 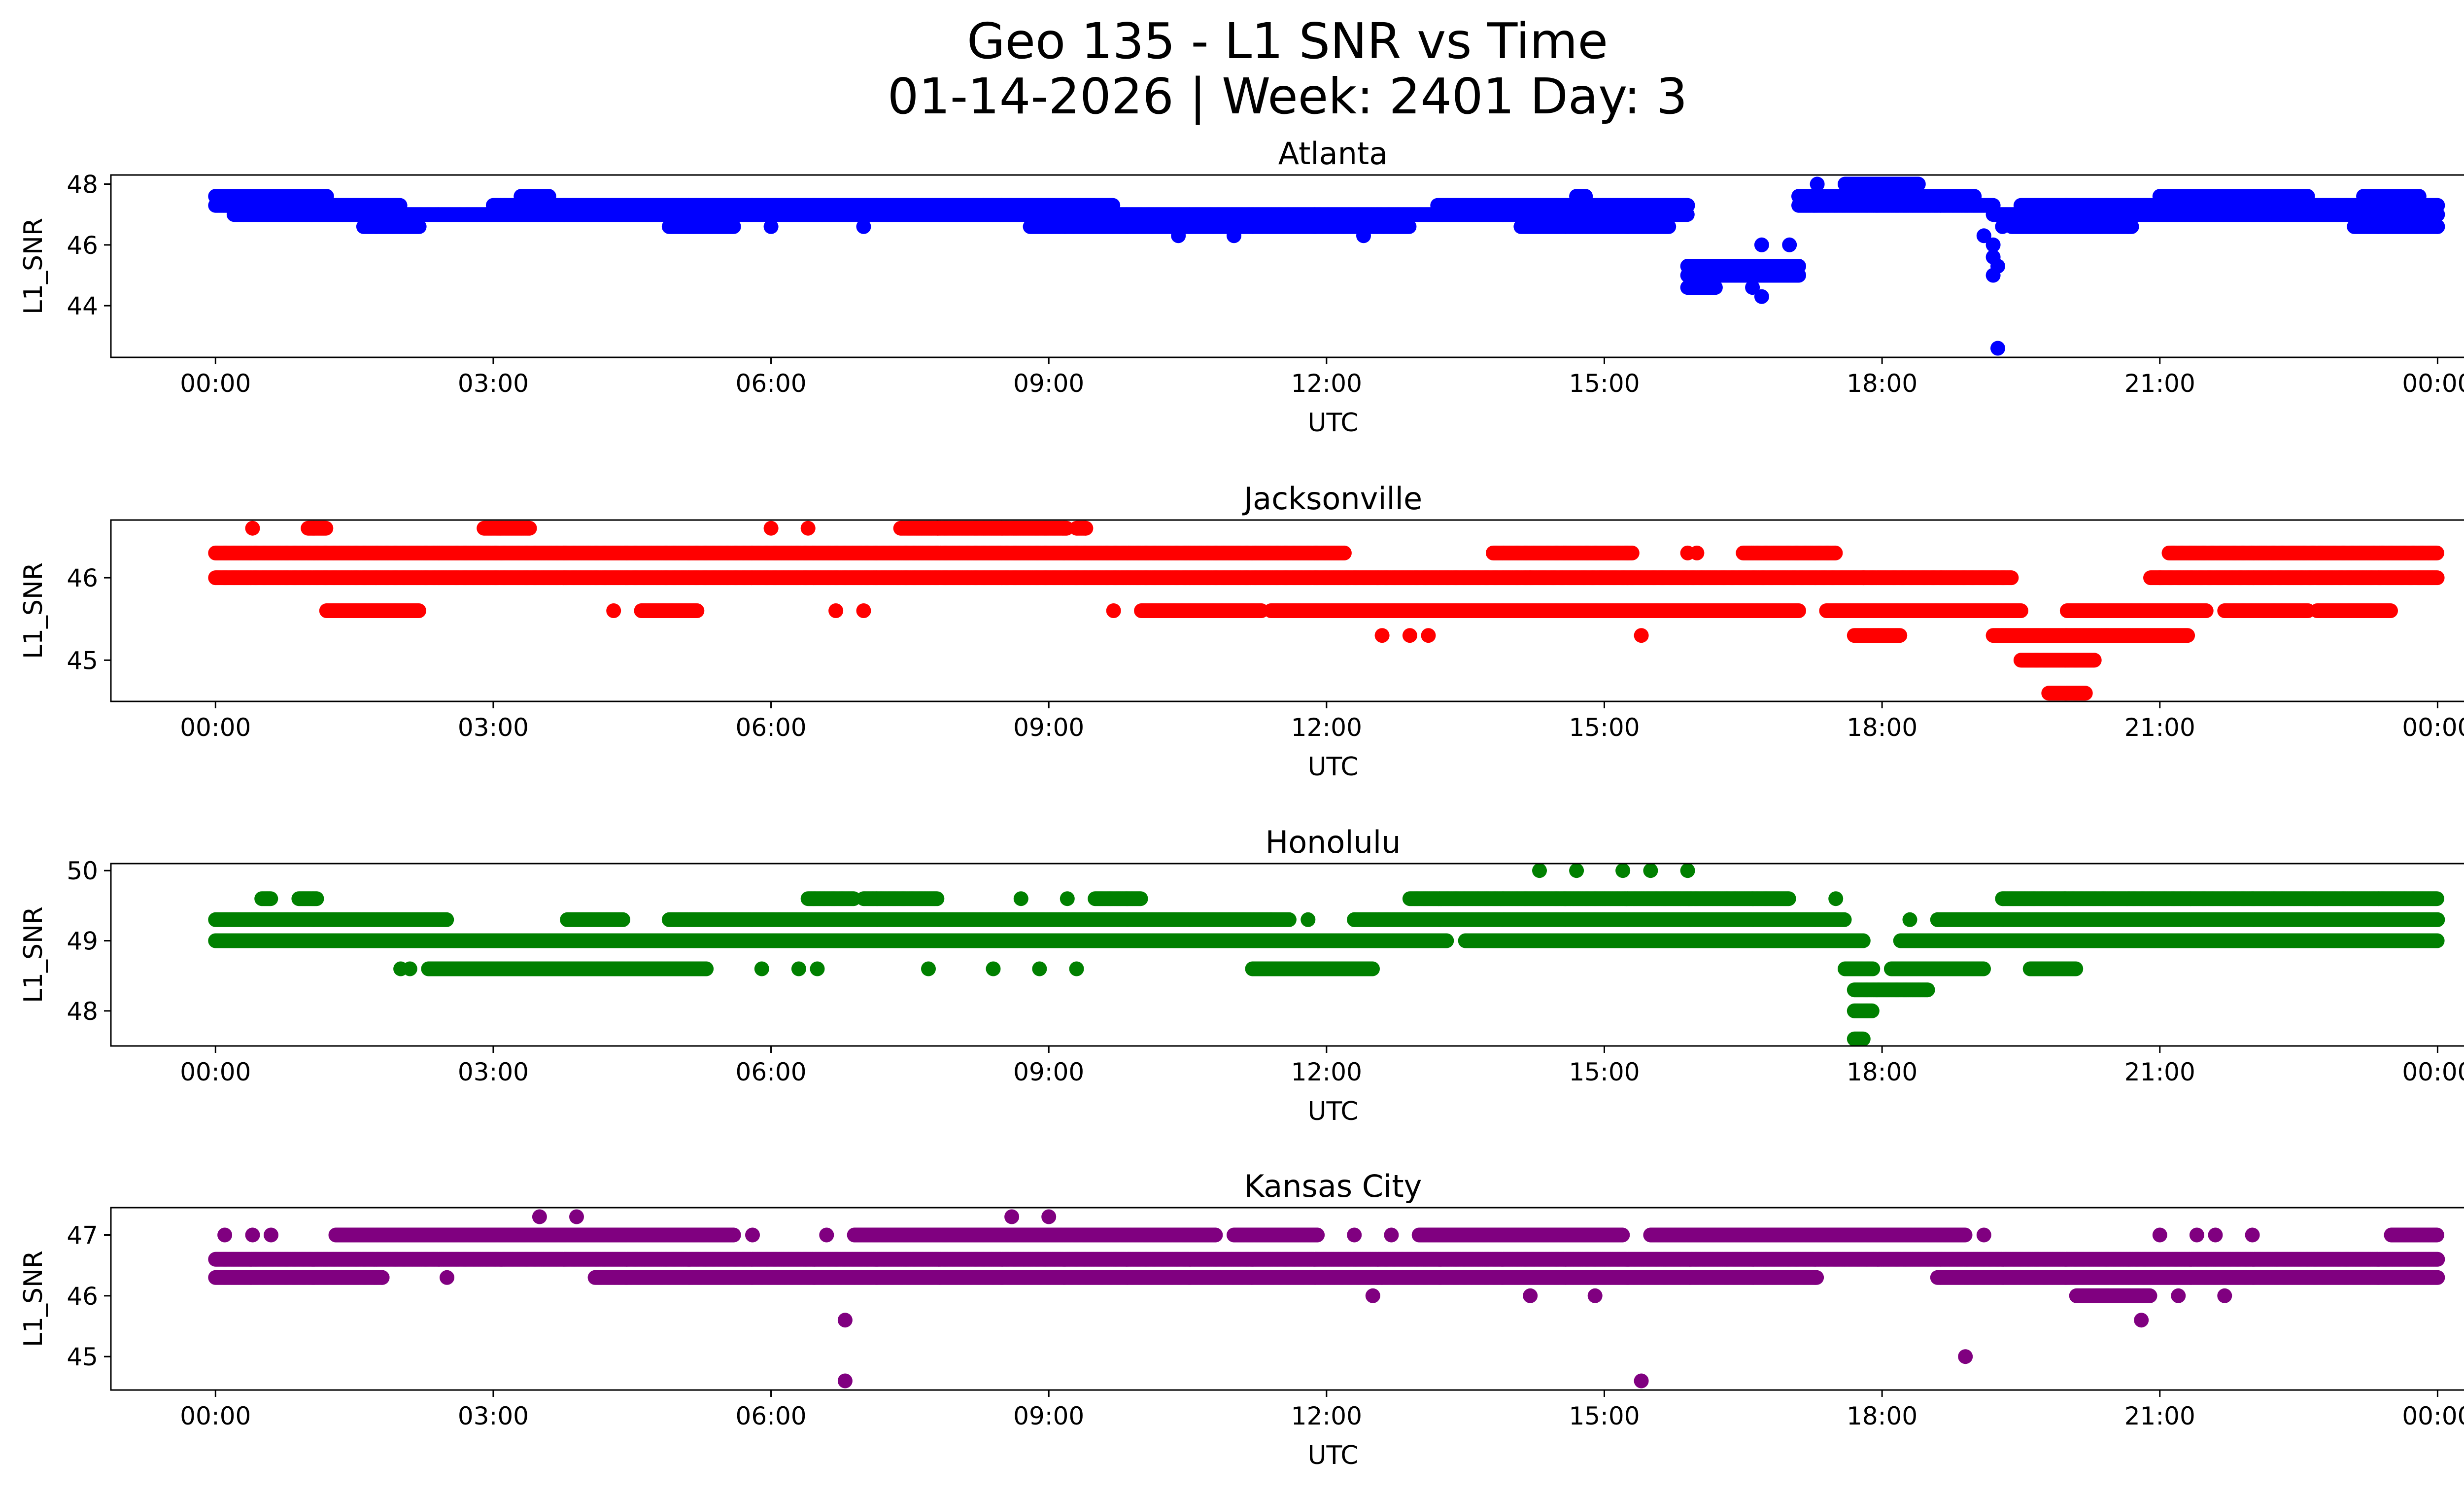 What do you see at coordinates (82, 245) in the screenshot?
I see `y-tick-label: 46` at bounding box center [82, 245].